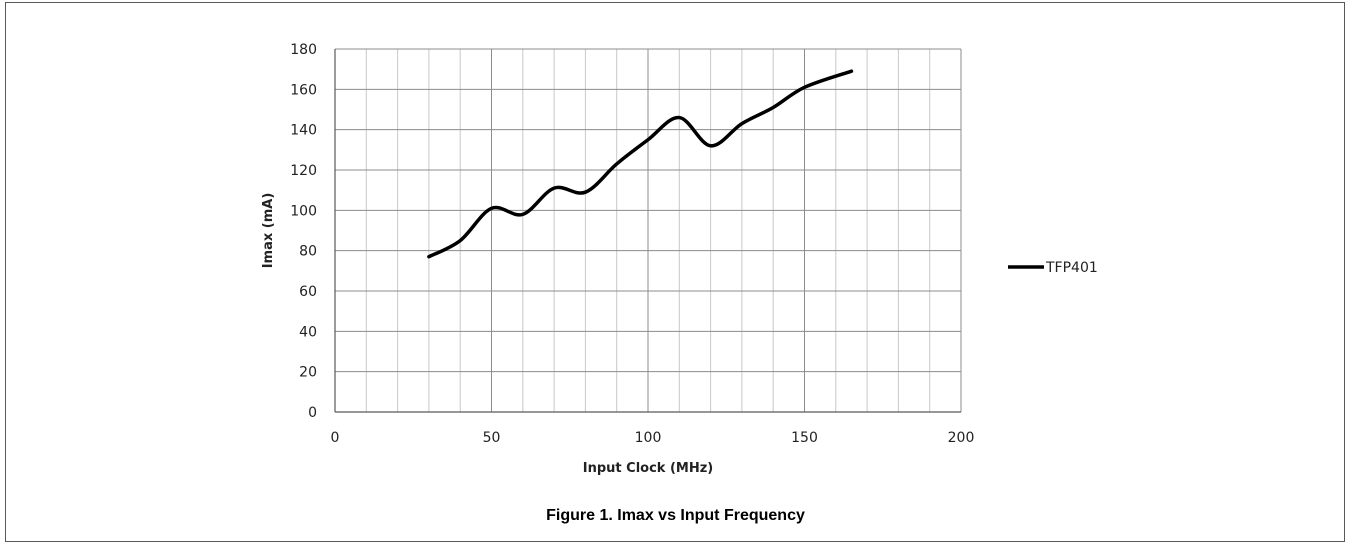 This screenshot has width=1351, height=542. Describe the element at coordinates (961, 438) in the screenshot. I see `x-tick-label: 200` at that location.